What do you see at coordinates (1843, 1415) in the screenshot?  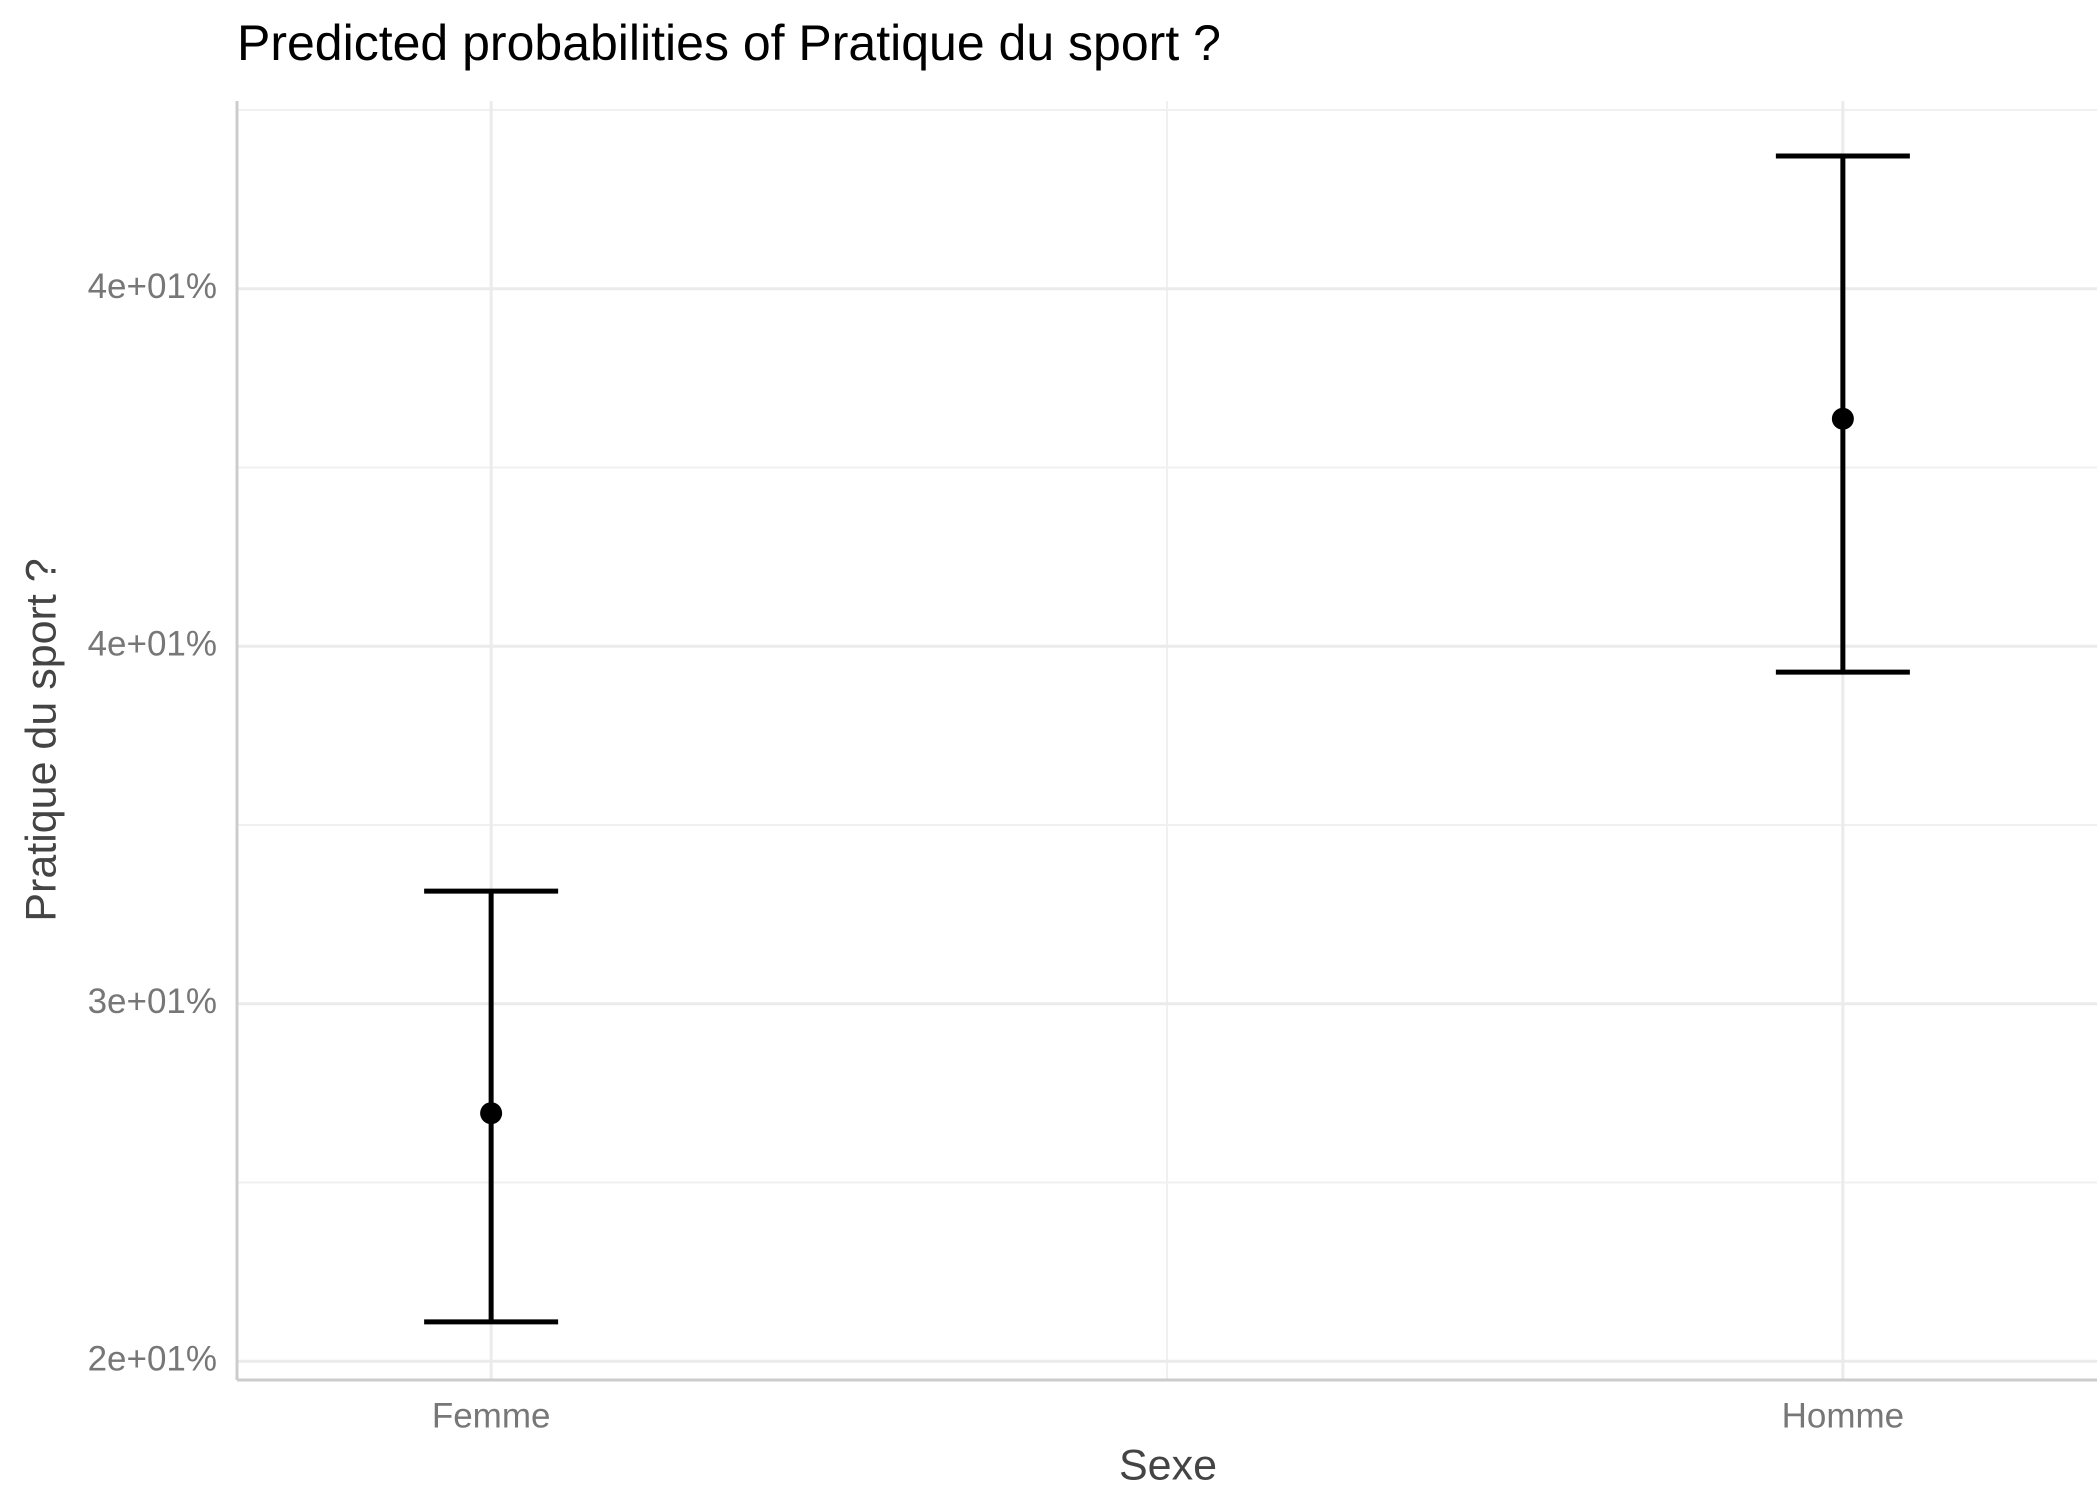 I see `x-tick-label: Homme` at bounding box center [1843, 1415].